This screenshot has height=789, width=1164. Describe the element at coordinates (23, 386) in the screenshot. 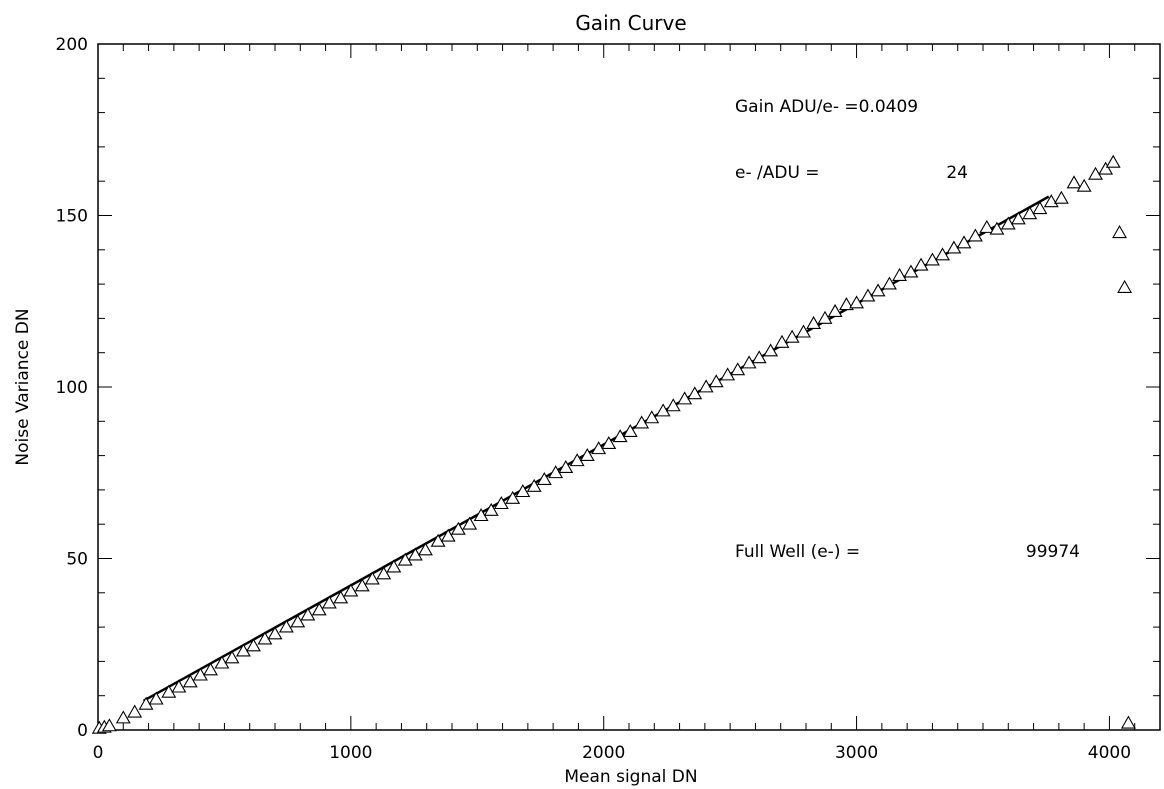

I see `y-axis-label: Noise Variance DN` at that location.